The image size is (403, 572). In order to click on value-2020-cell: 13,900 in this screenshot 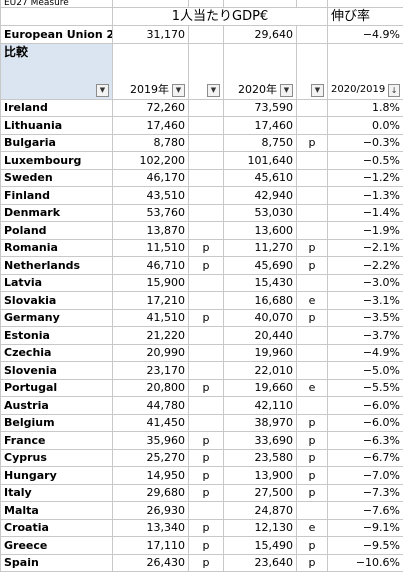, I will do `click(260, 476)`.